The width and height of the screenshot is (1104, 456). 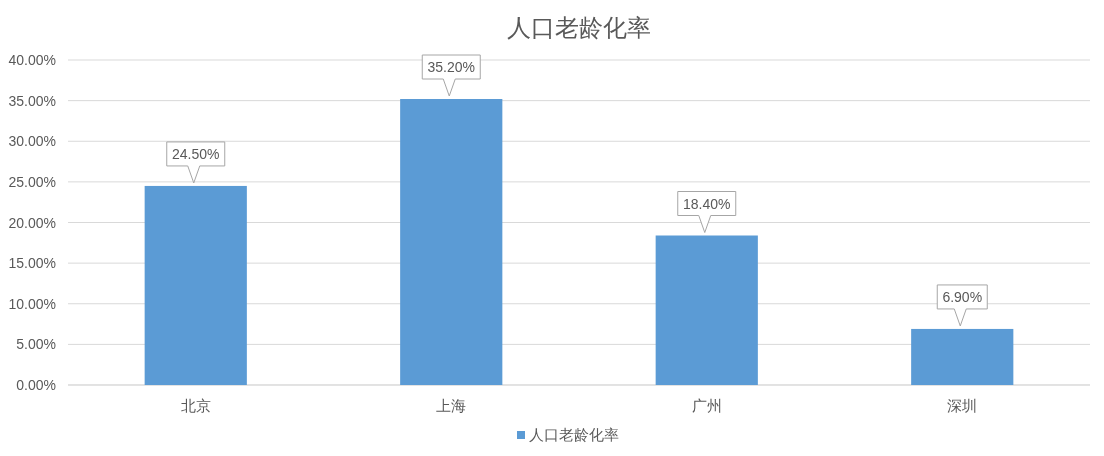 I want to click on data-label: 18.40%, so click(x=707, y=203).